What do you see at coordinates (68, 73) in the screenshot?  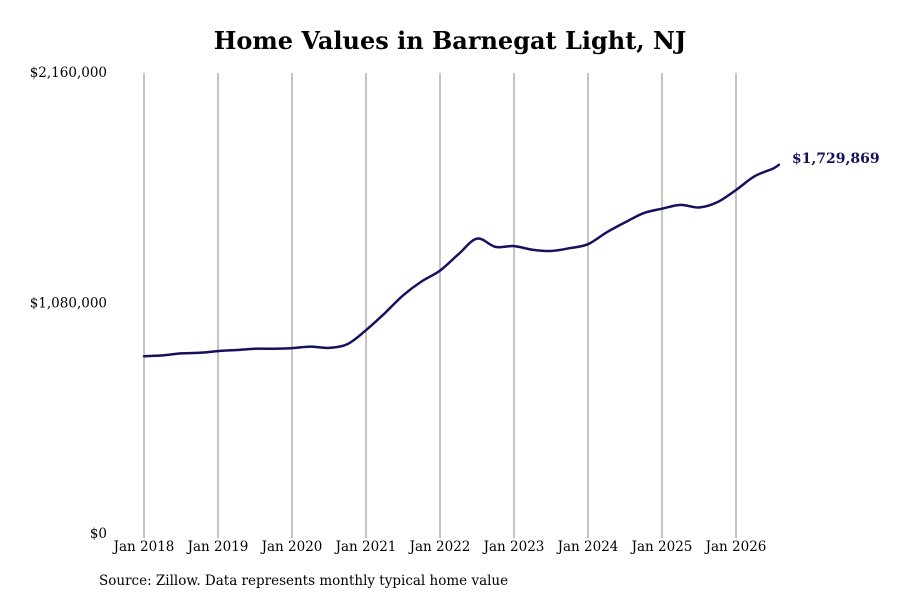 I see `y-tick-label: $2,160,000` at bounding box center [68, 73].